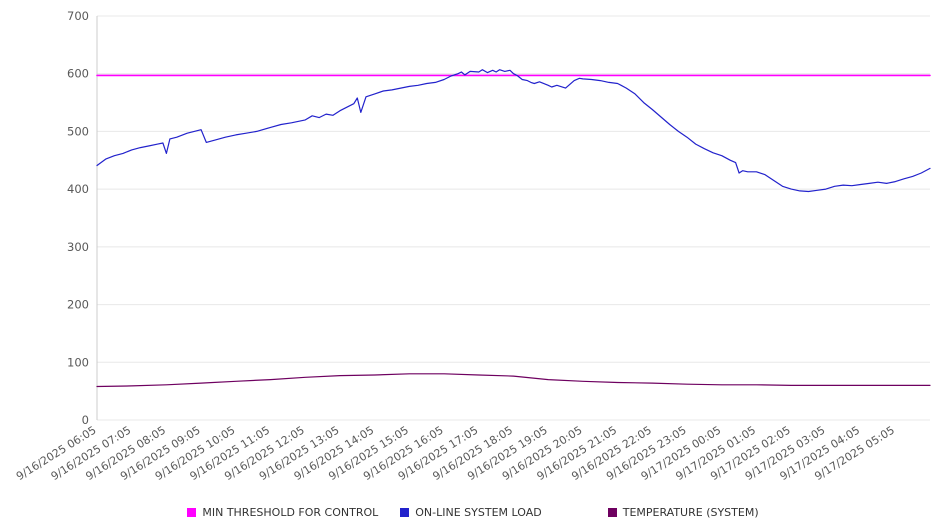 This screenshot has width=946, height=526. Describe the element at coordinates (78, 305) in the screenshot. I see `y-tick-label: 200` at that location.